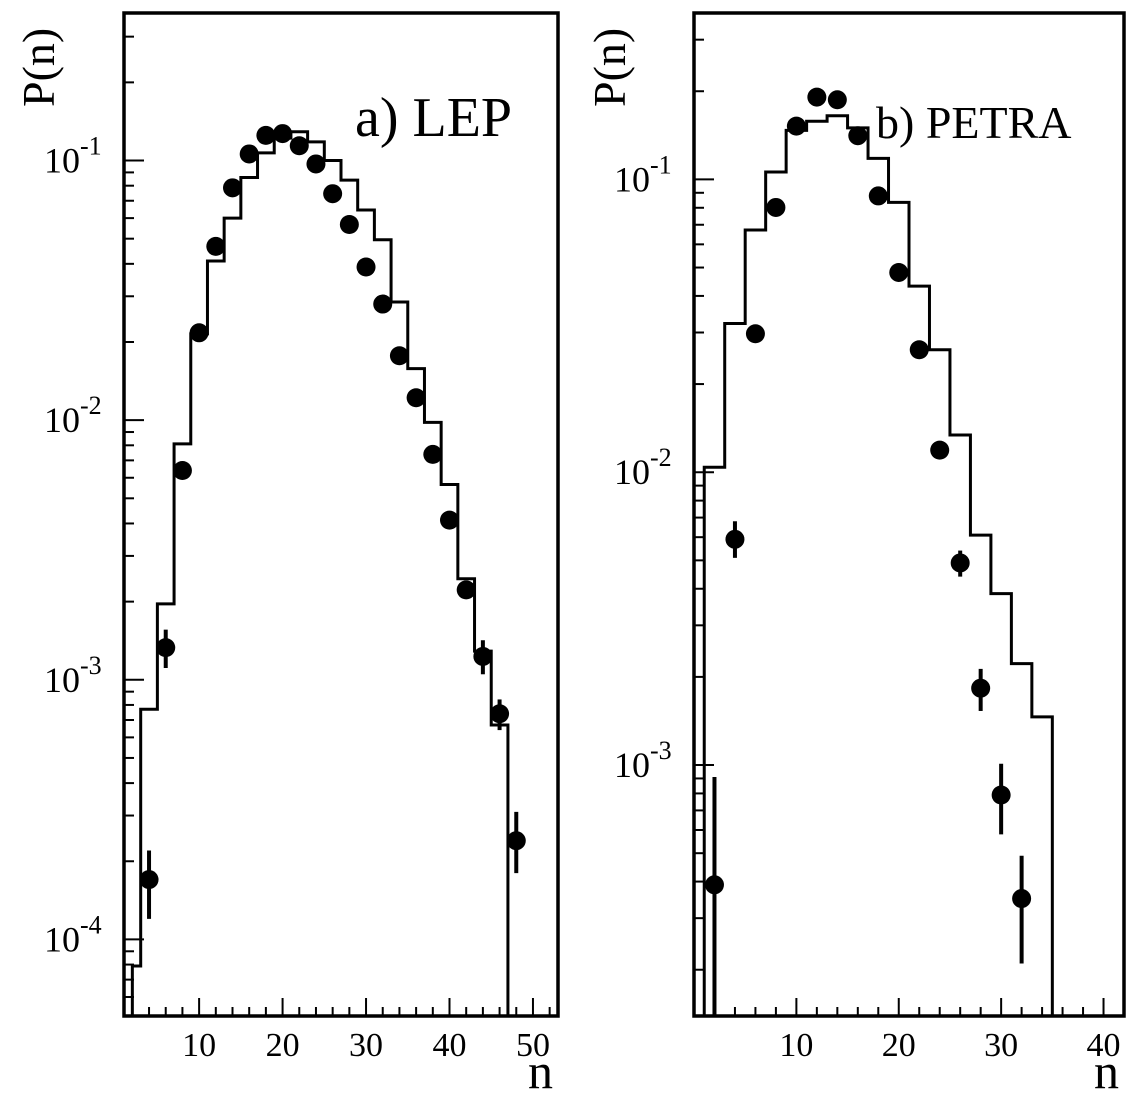  Describe the element at coordinates (609, 67) in the screenshot. I see `y-axis-label-b: P(n)` at that location.